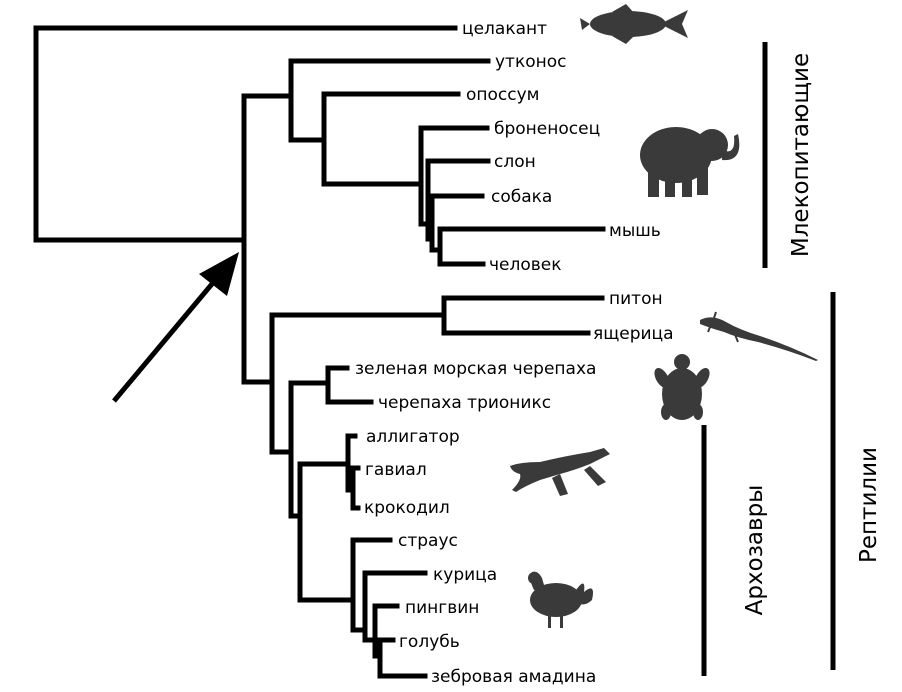 This screenshot has height=692, width=902. I want to click on label-archosaurs: Архозавры, so click(755, 550).